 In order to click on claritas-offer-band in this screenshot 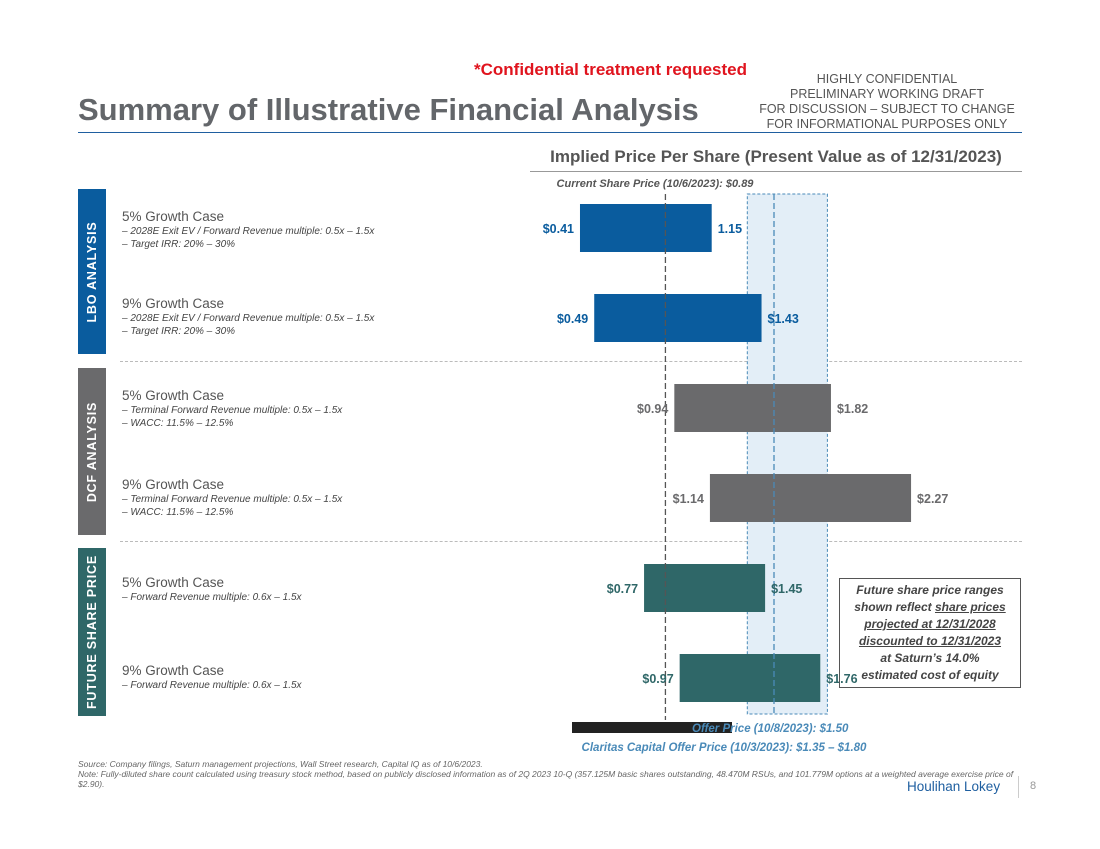, I will do `click(787, 454)`.